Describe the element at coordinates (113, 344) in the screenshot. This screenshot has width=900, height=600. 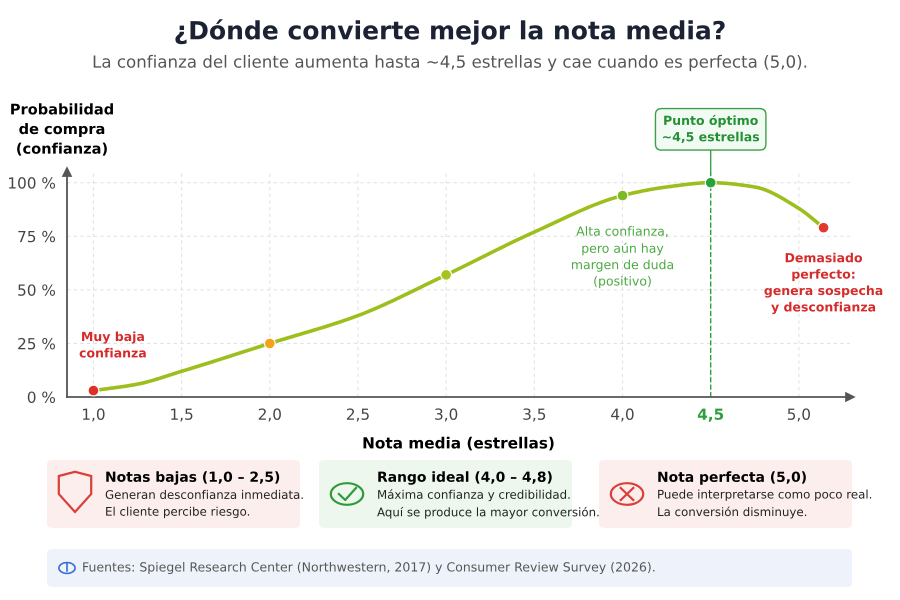
I see `annotation: Muy baja confianza` at that location.